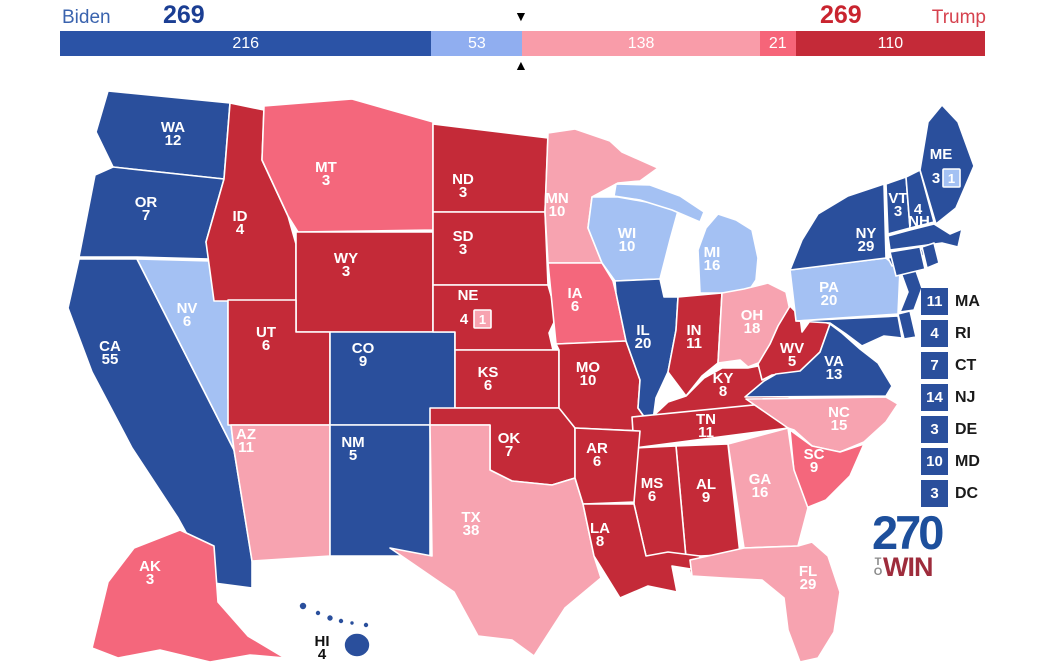 This screenshot has width=1050, height=670. What do you see at coordinates (694, 337) in the screenshot?
I see `state-label-in: IN 11` at bounding box center [694, 337].